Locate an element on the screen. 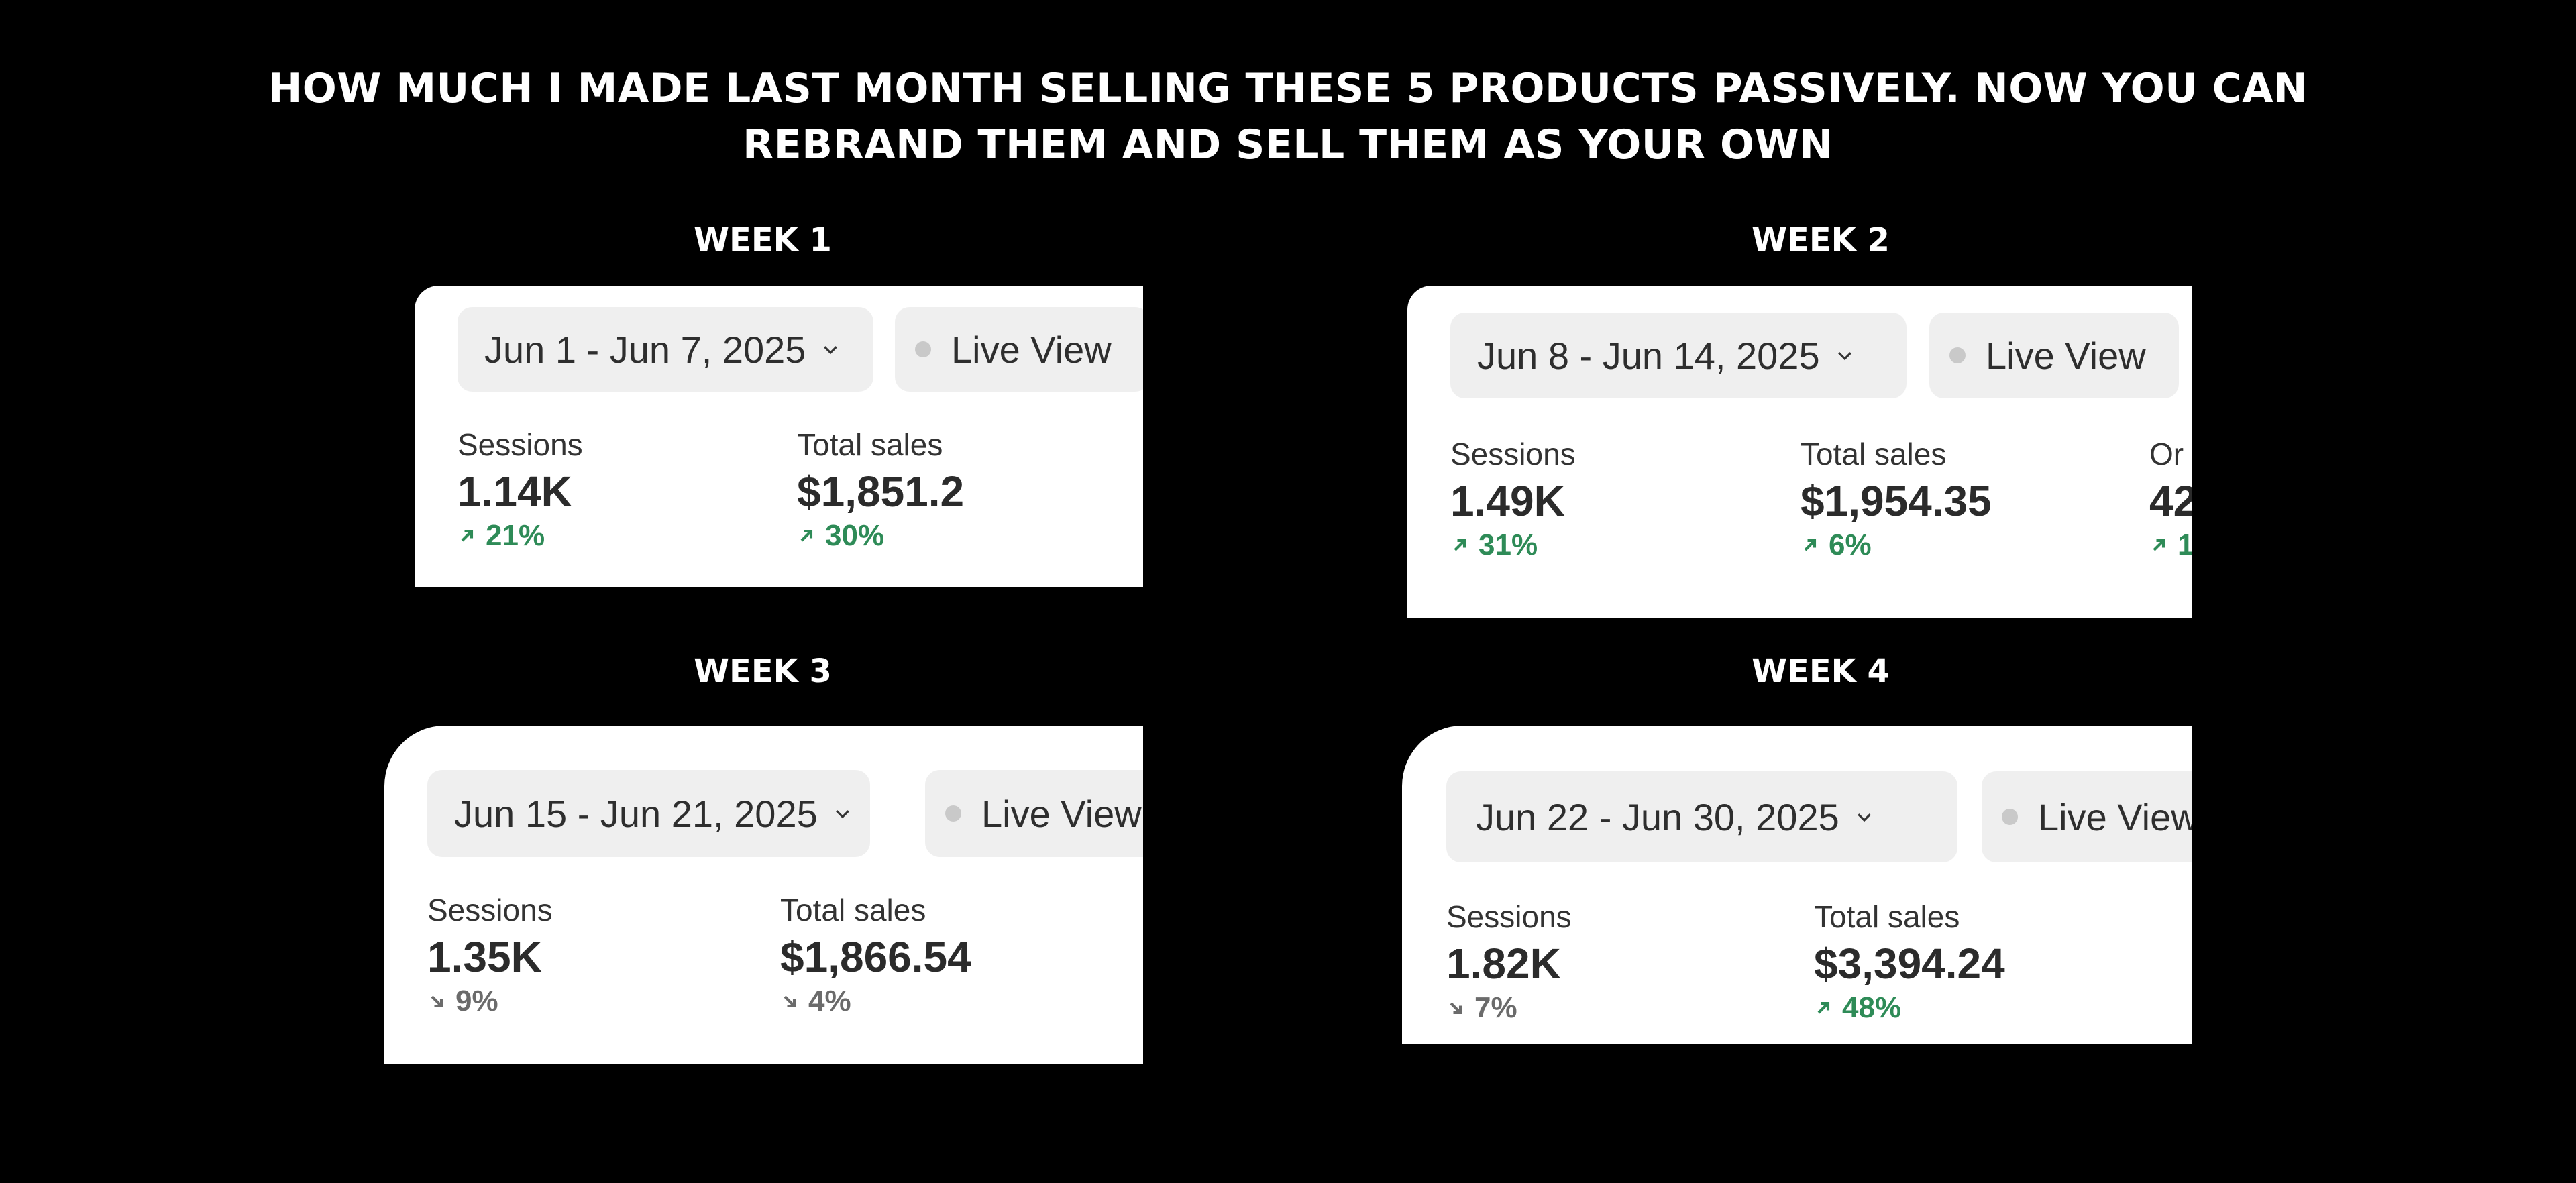  sessions-metric: Sessions 1.35K 9% is located at coordinates (490, 955).